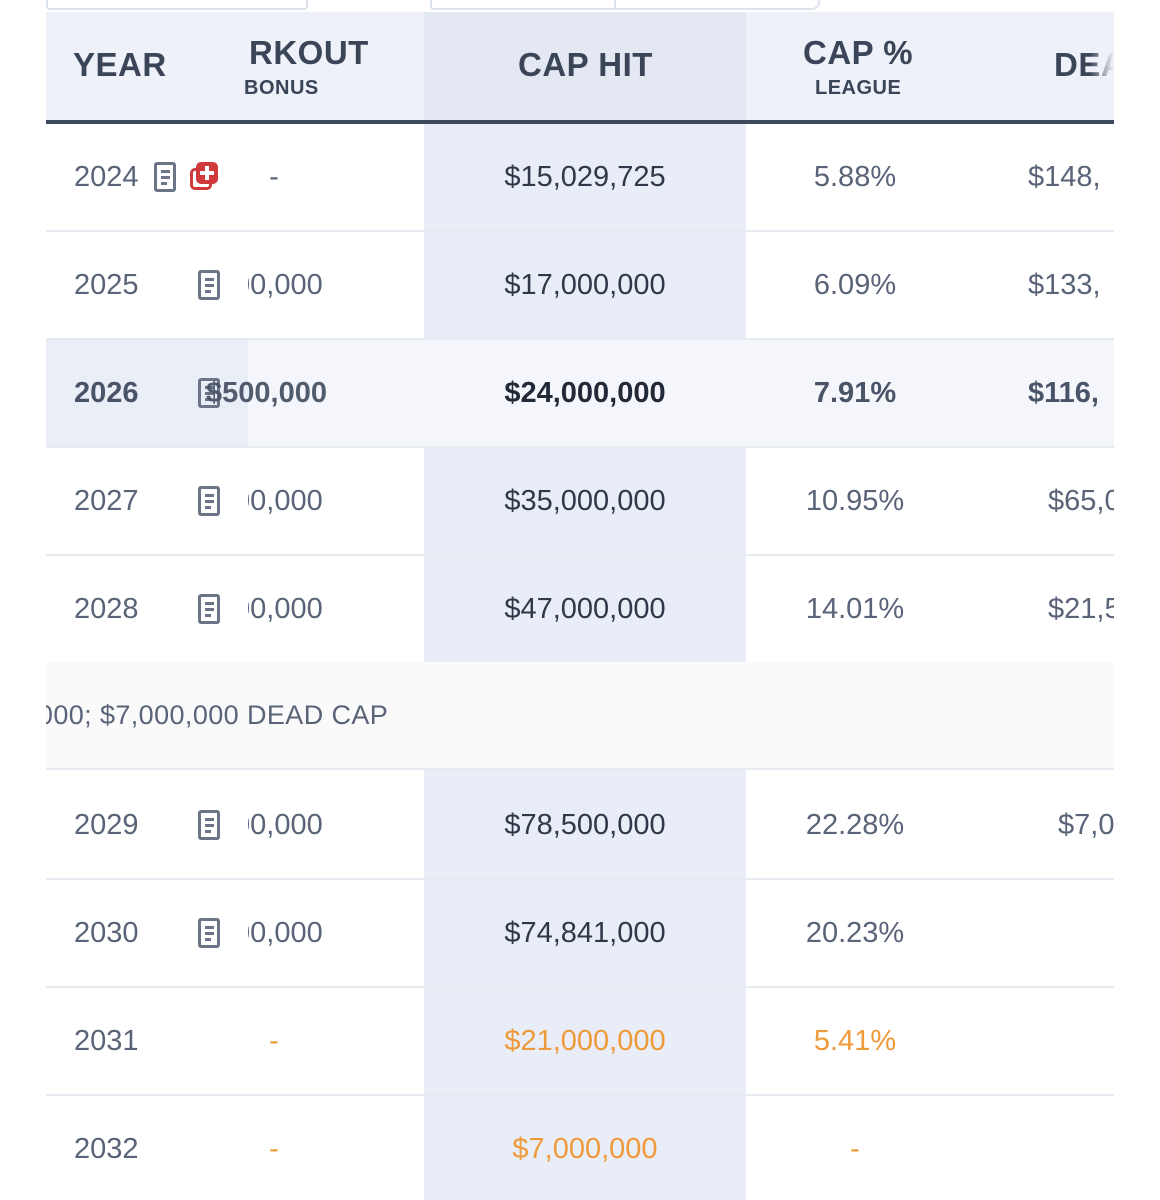 The width and height of the screenshot is (1160, 1200). I want to click on tab-bar, so click(580, 6).